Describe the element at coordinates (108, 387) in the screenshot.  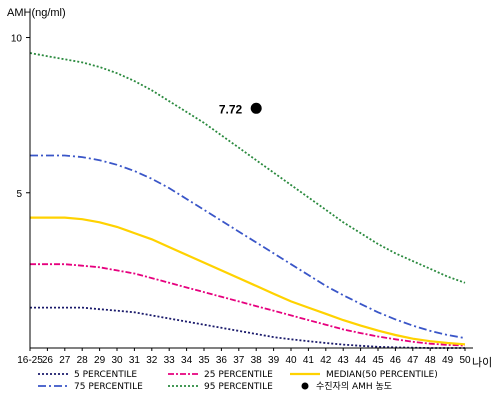
I see `legend-label: 75 PERCENTILE` at that location.